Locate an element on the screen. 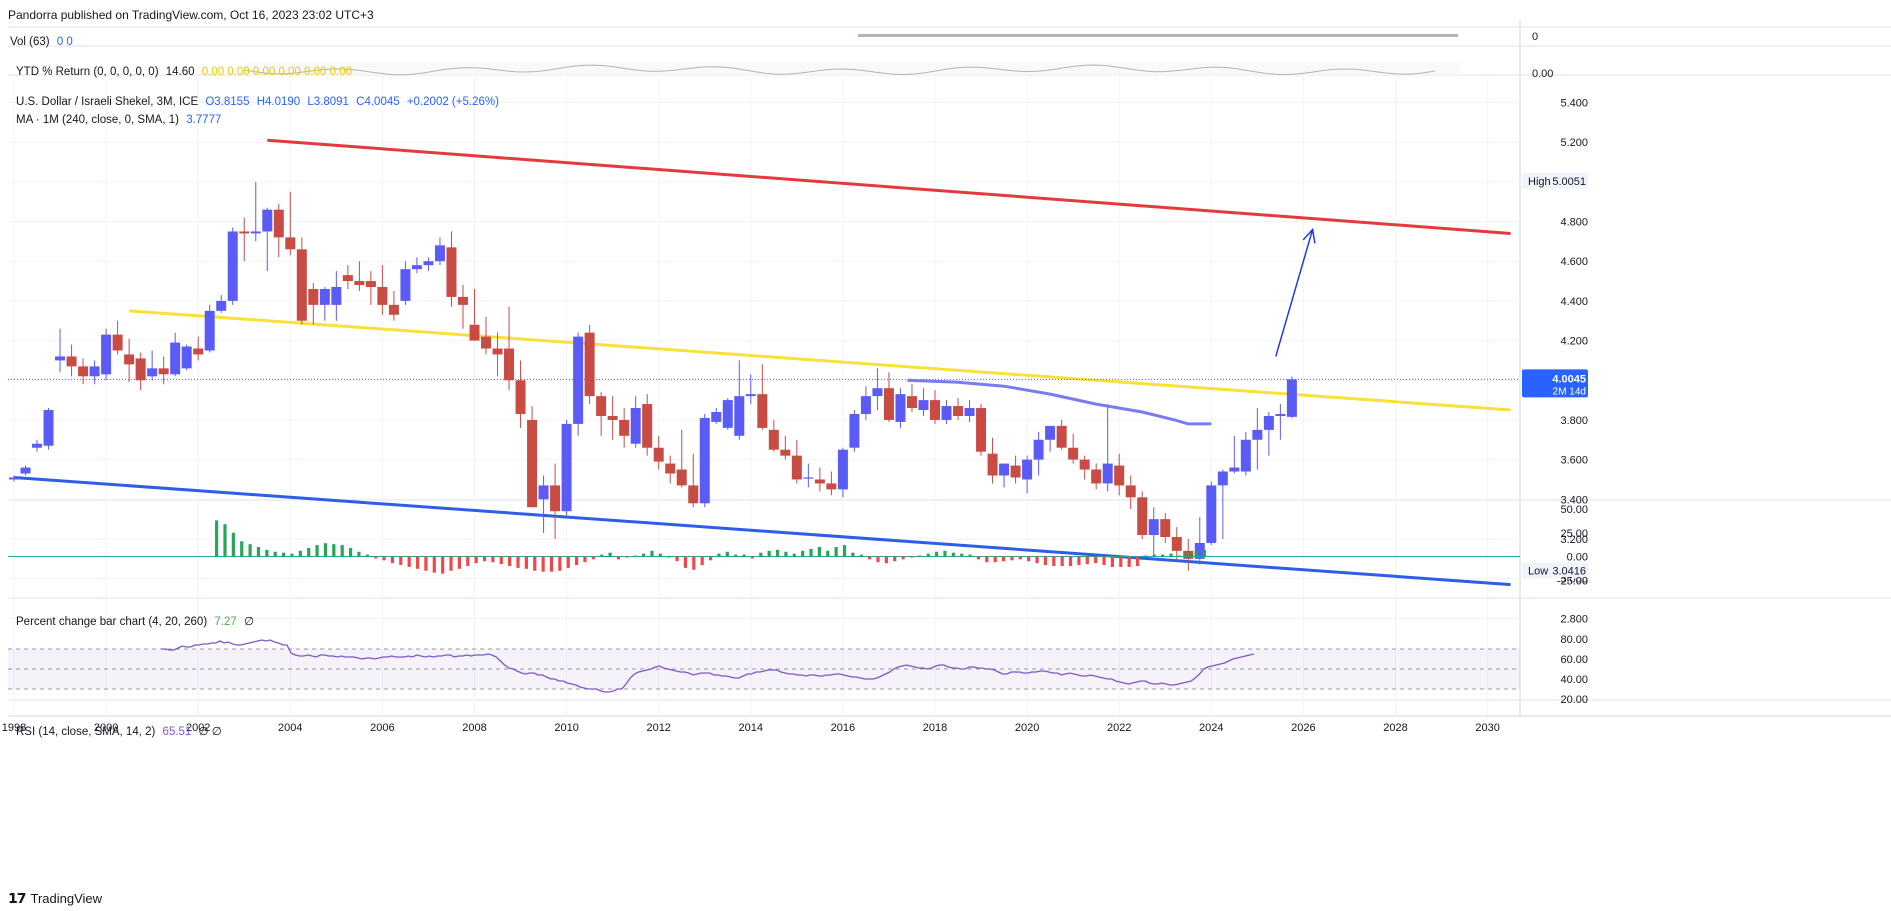 This screenshot has width=1891, height=911. time-tick-label: 2024 is located at coordinates (1211, 728).